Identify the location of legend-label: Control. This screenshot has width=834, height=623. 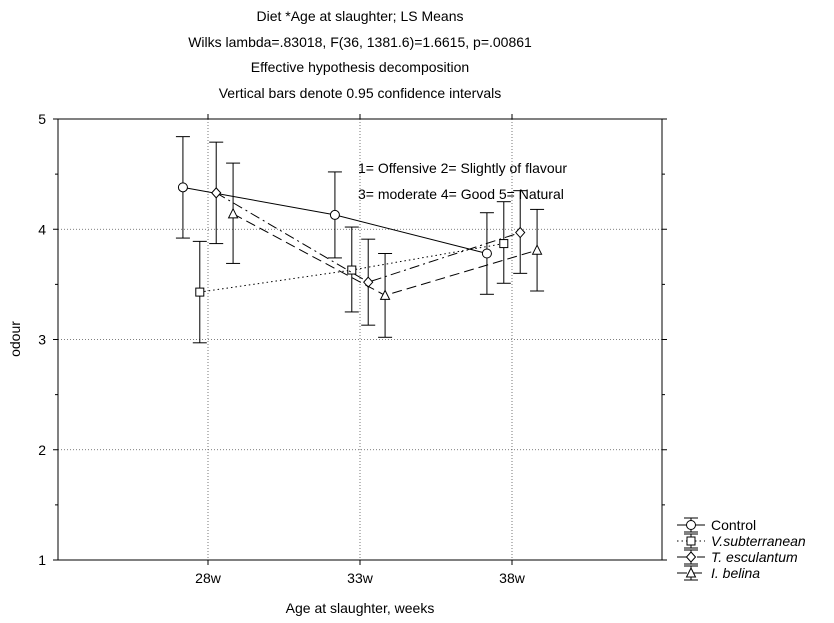
(733, 525).